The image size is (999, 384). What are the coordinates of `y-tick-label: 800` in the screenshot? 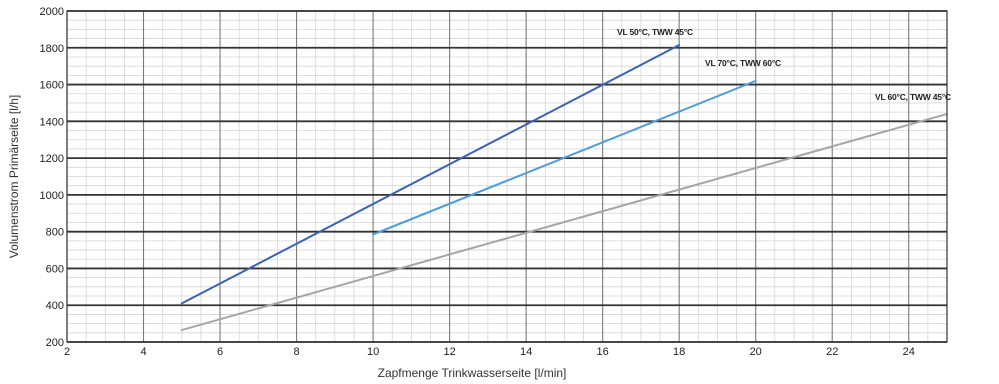 It's located at (55, 233).